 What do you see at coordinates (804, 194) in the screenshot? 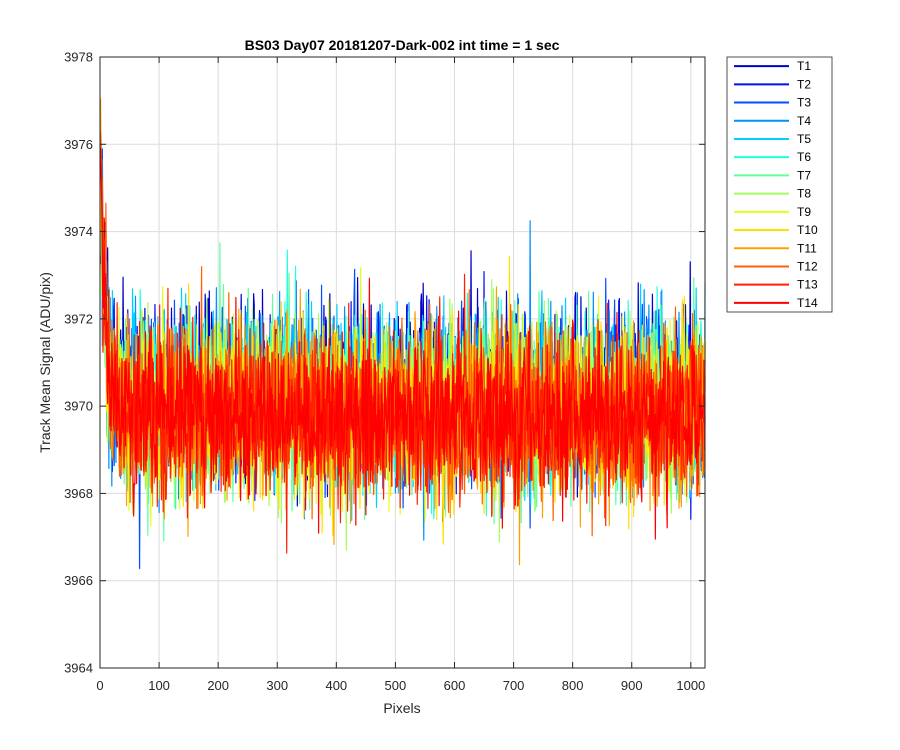
I see `legend-label-t8: T8` at bounding box center [804, 194].